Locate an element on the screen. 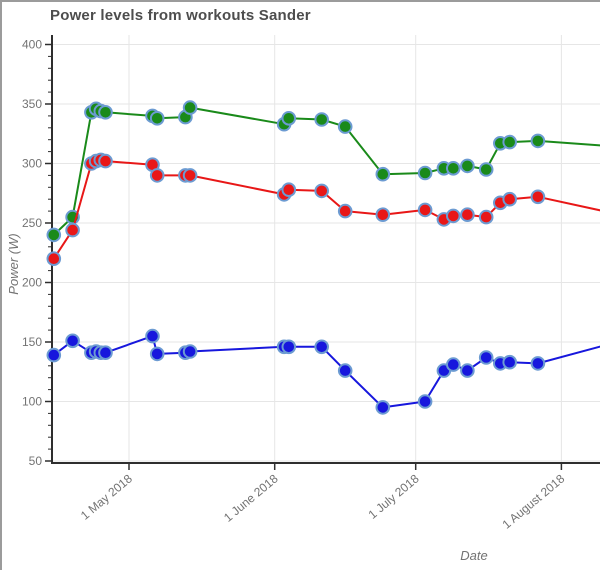 The height and width of the screenshot is (570, 600). chart-title: Power levels from workouts Sander is located at coordinates (180, 15).